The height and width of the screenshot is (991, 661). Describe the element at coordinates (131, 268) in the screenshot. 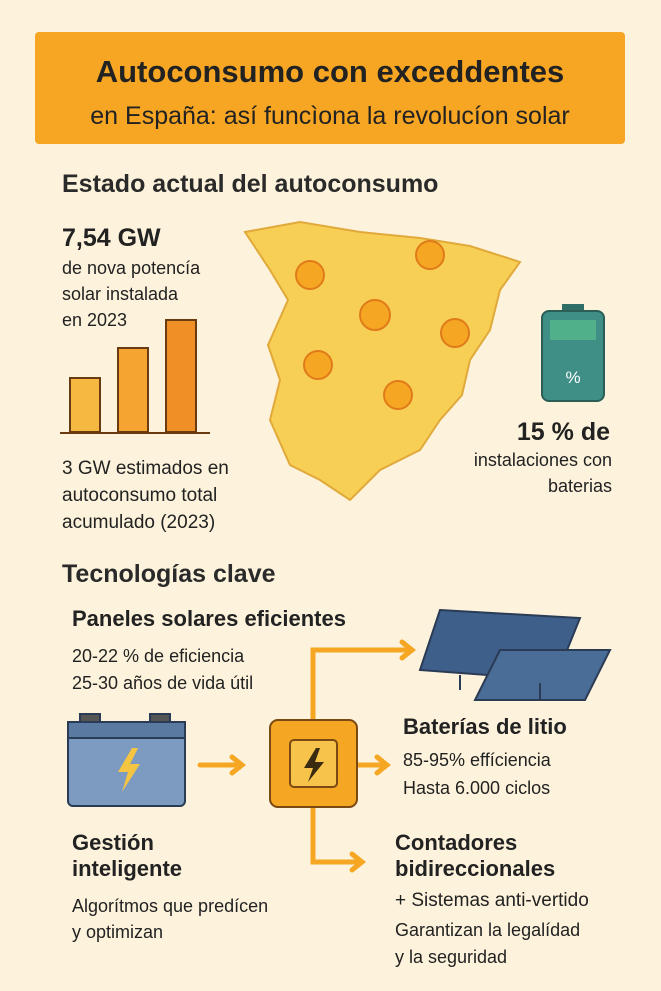

I see `capacity-line: de nova potencía` at that location.